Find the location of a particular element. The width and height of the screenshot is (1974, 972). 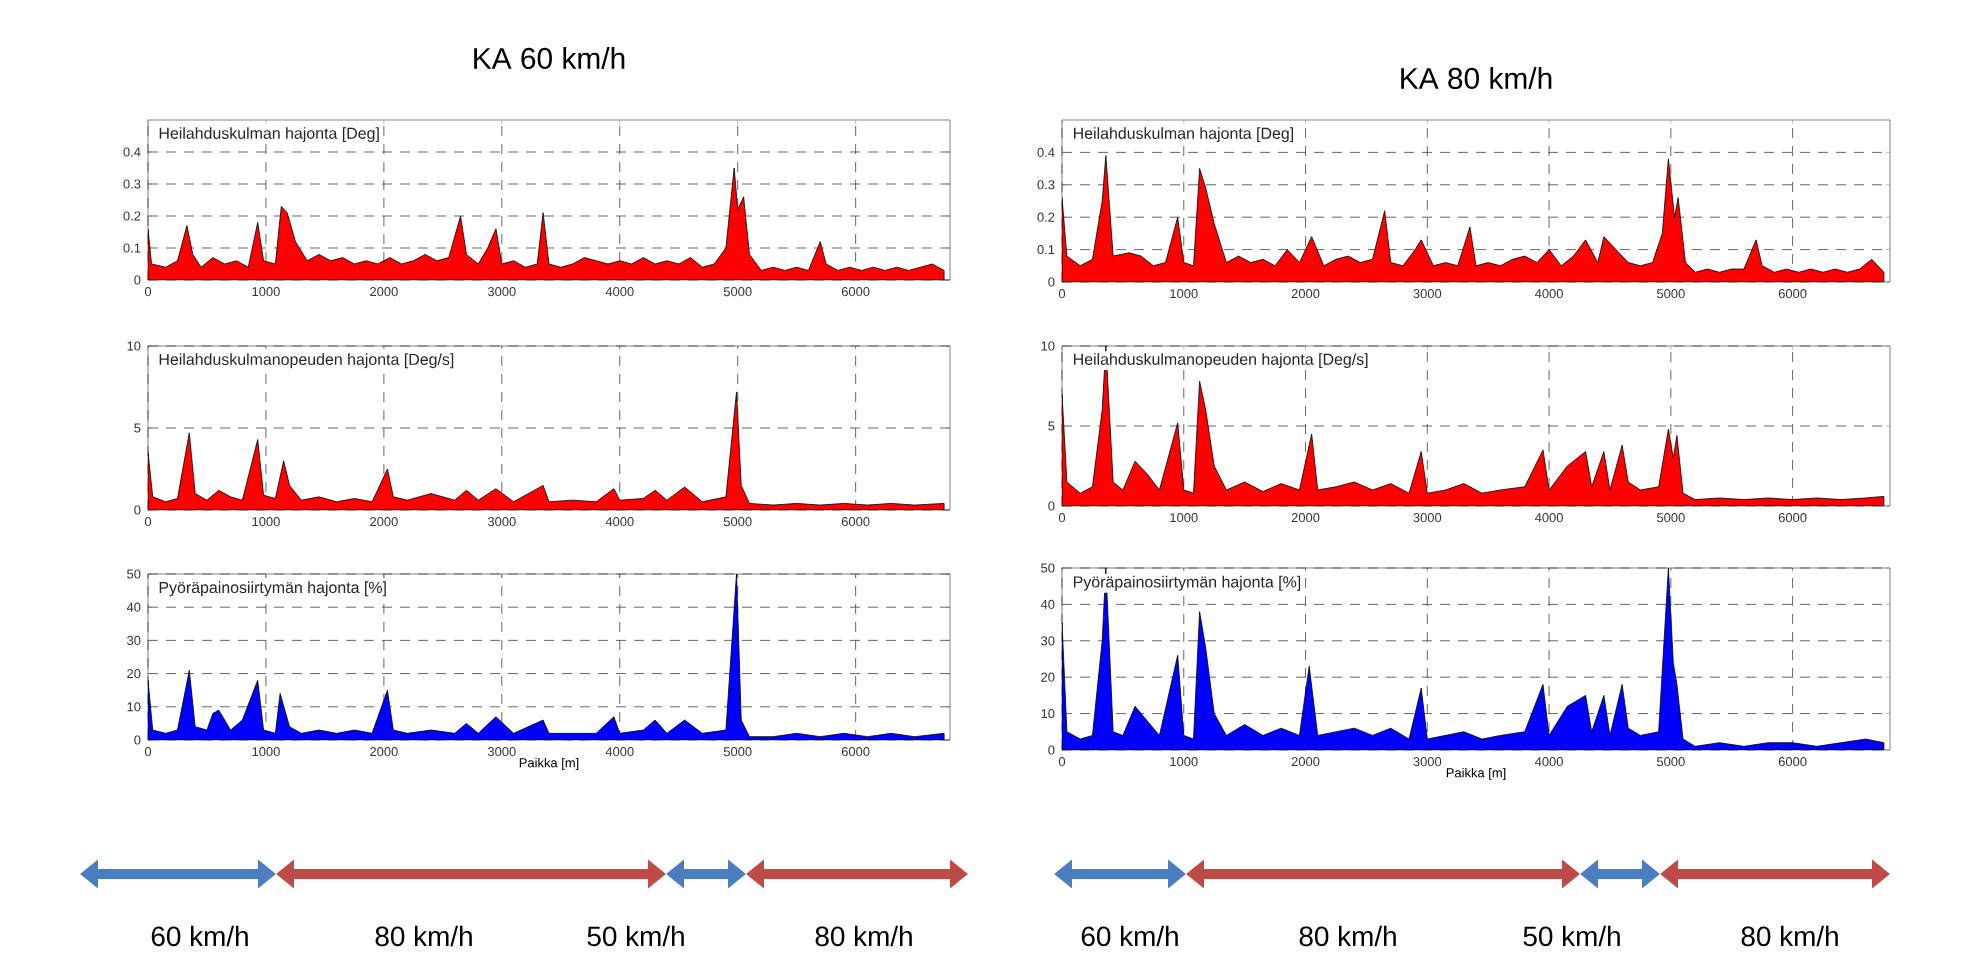

chart-title: KA 60 km/h is located at coordinates (549, 58).